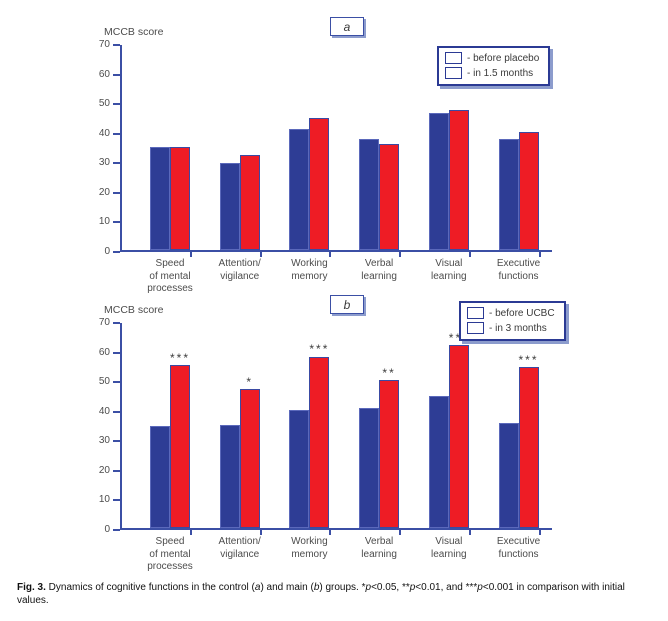 The image size is (668, 621). Describe the element at coordinates (316, 587) in the screenshot. I see `caption-text: b` at that location.